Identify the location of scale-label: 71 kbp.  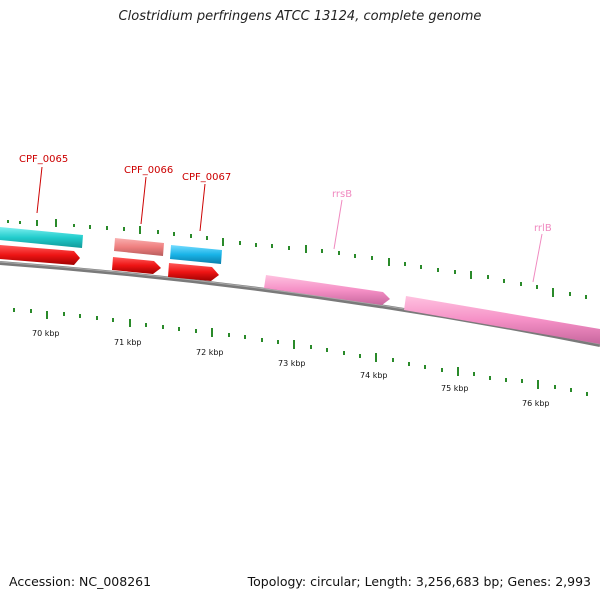
(128, 342).